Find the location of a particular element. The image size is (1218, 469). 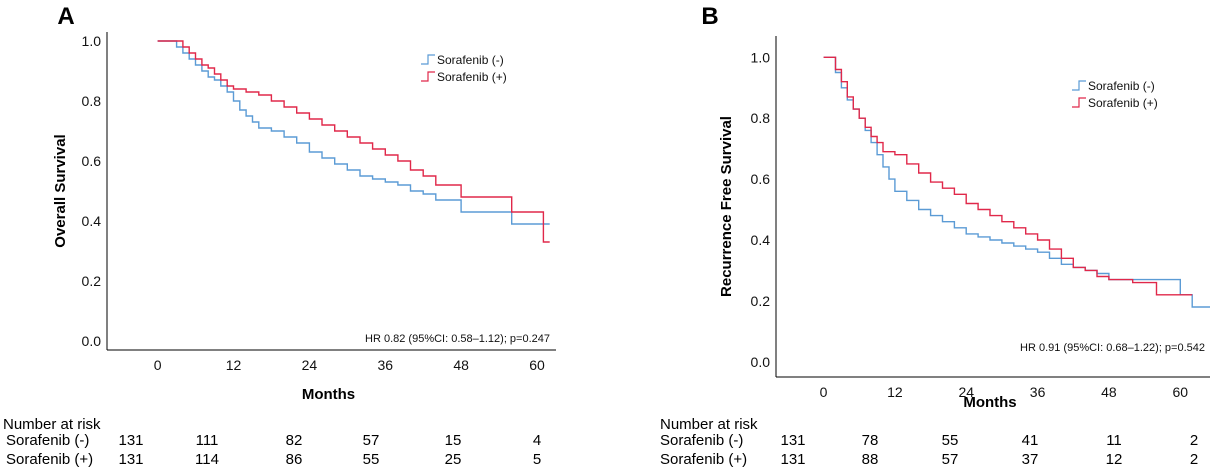

risk-count: 25 is located at coordinates (453, 459).